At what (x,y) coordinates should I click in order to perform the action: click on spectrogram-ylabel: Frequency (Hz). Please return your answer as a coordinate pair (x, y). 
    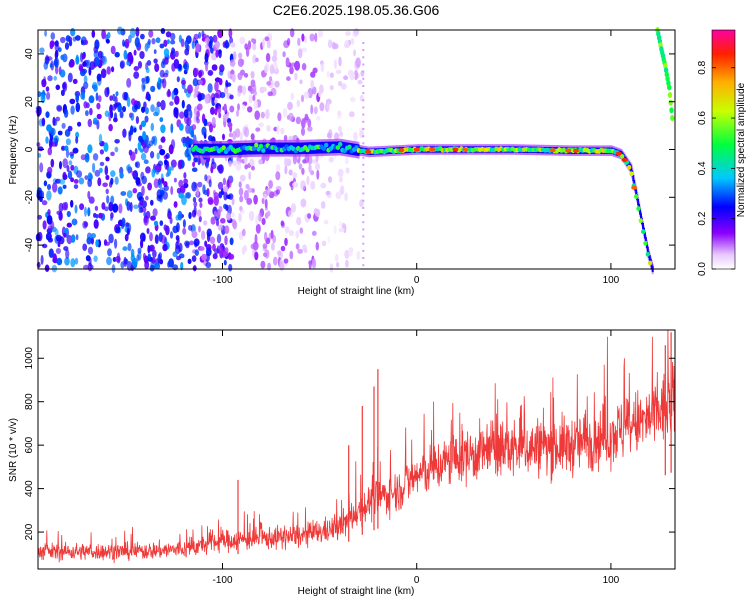
    Looking at the image, I should click on (13, 150).